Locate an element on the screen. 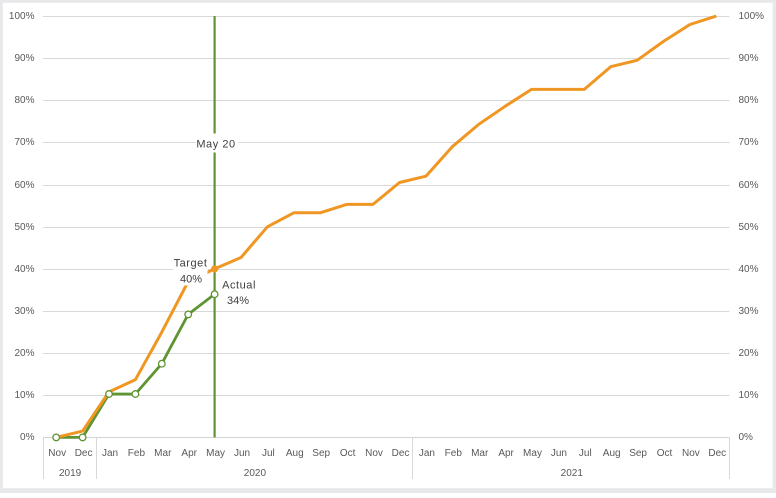  svg-text: Target is located at coordinates (191, 264).